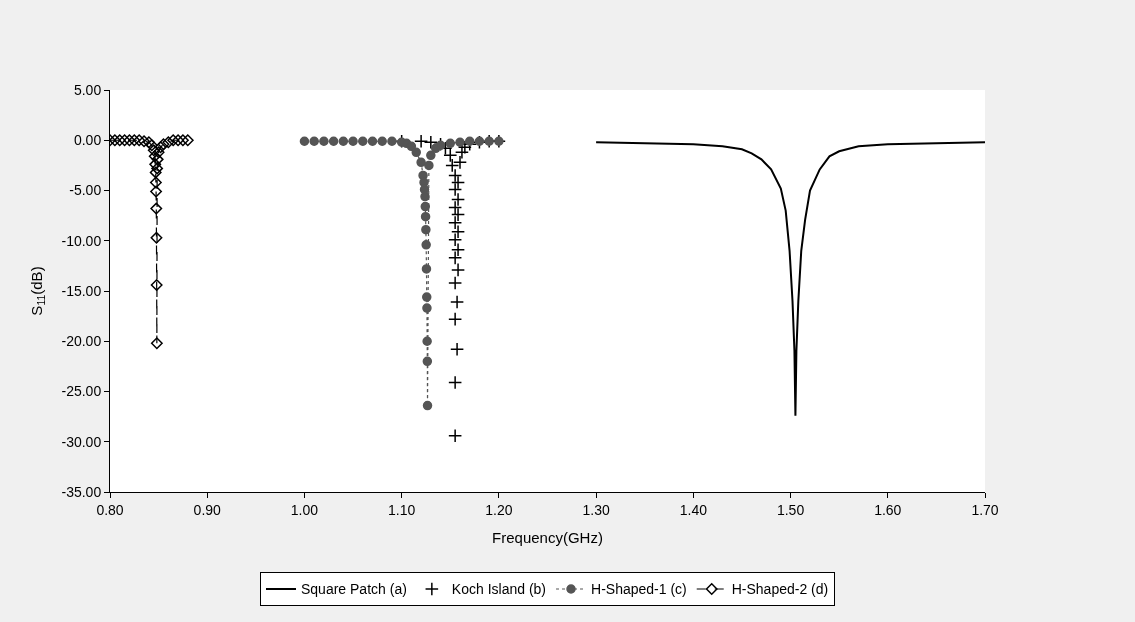 The width and height of the screenshot is (1135, 622). I want to click on legend-label: H-Shaped-2 (d), so click(780, 589).